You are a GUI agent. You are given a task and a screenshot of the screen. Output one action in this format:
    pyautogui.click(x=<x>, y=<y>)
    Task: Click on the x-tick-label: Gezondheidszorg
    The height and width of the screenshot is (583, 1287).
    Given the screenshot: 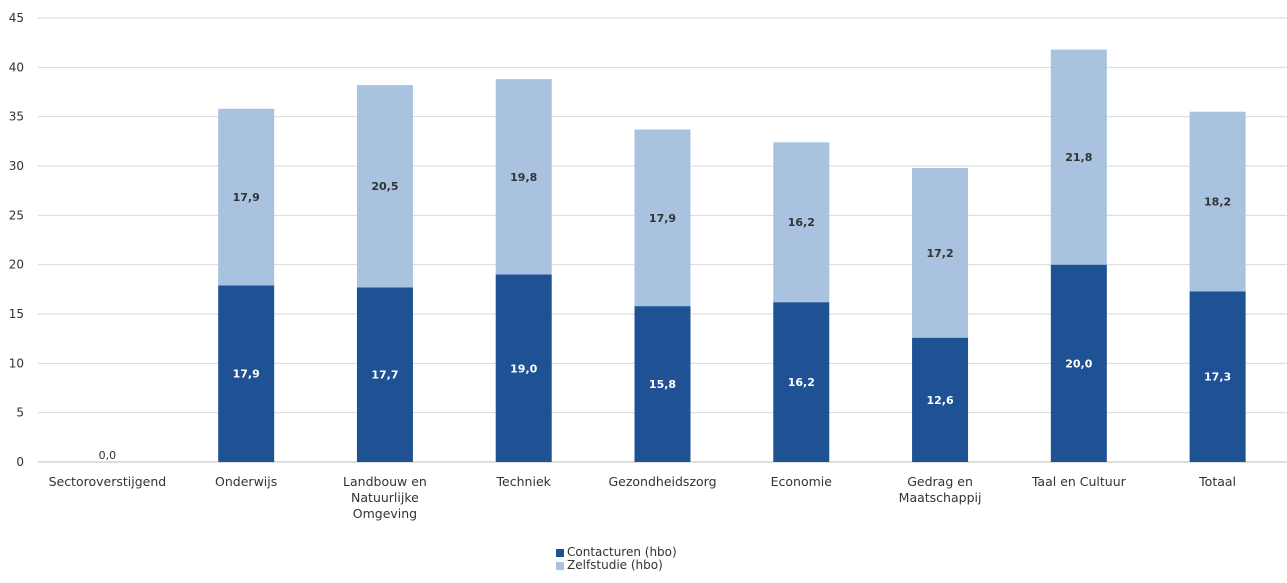 What is the action you would take?
    pyautogui.click(x=662, y=481)
    